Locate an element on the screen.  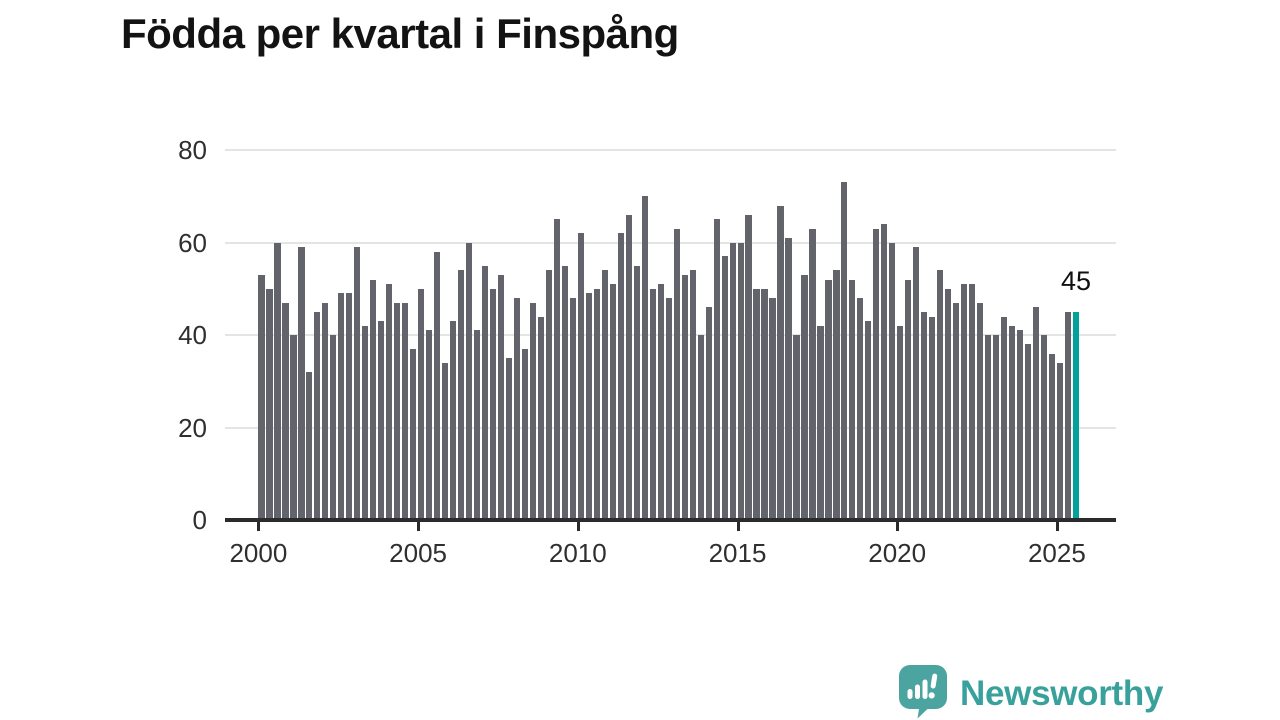
y-axis-tick-label-20: 20 is located at coordinates (192, 427).